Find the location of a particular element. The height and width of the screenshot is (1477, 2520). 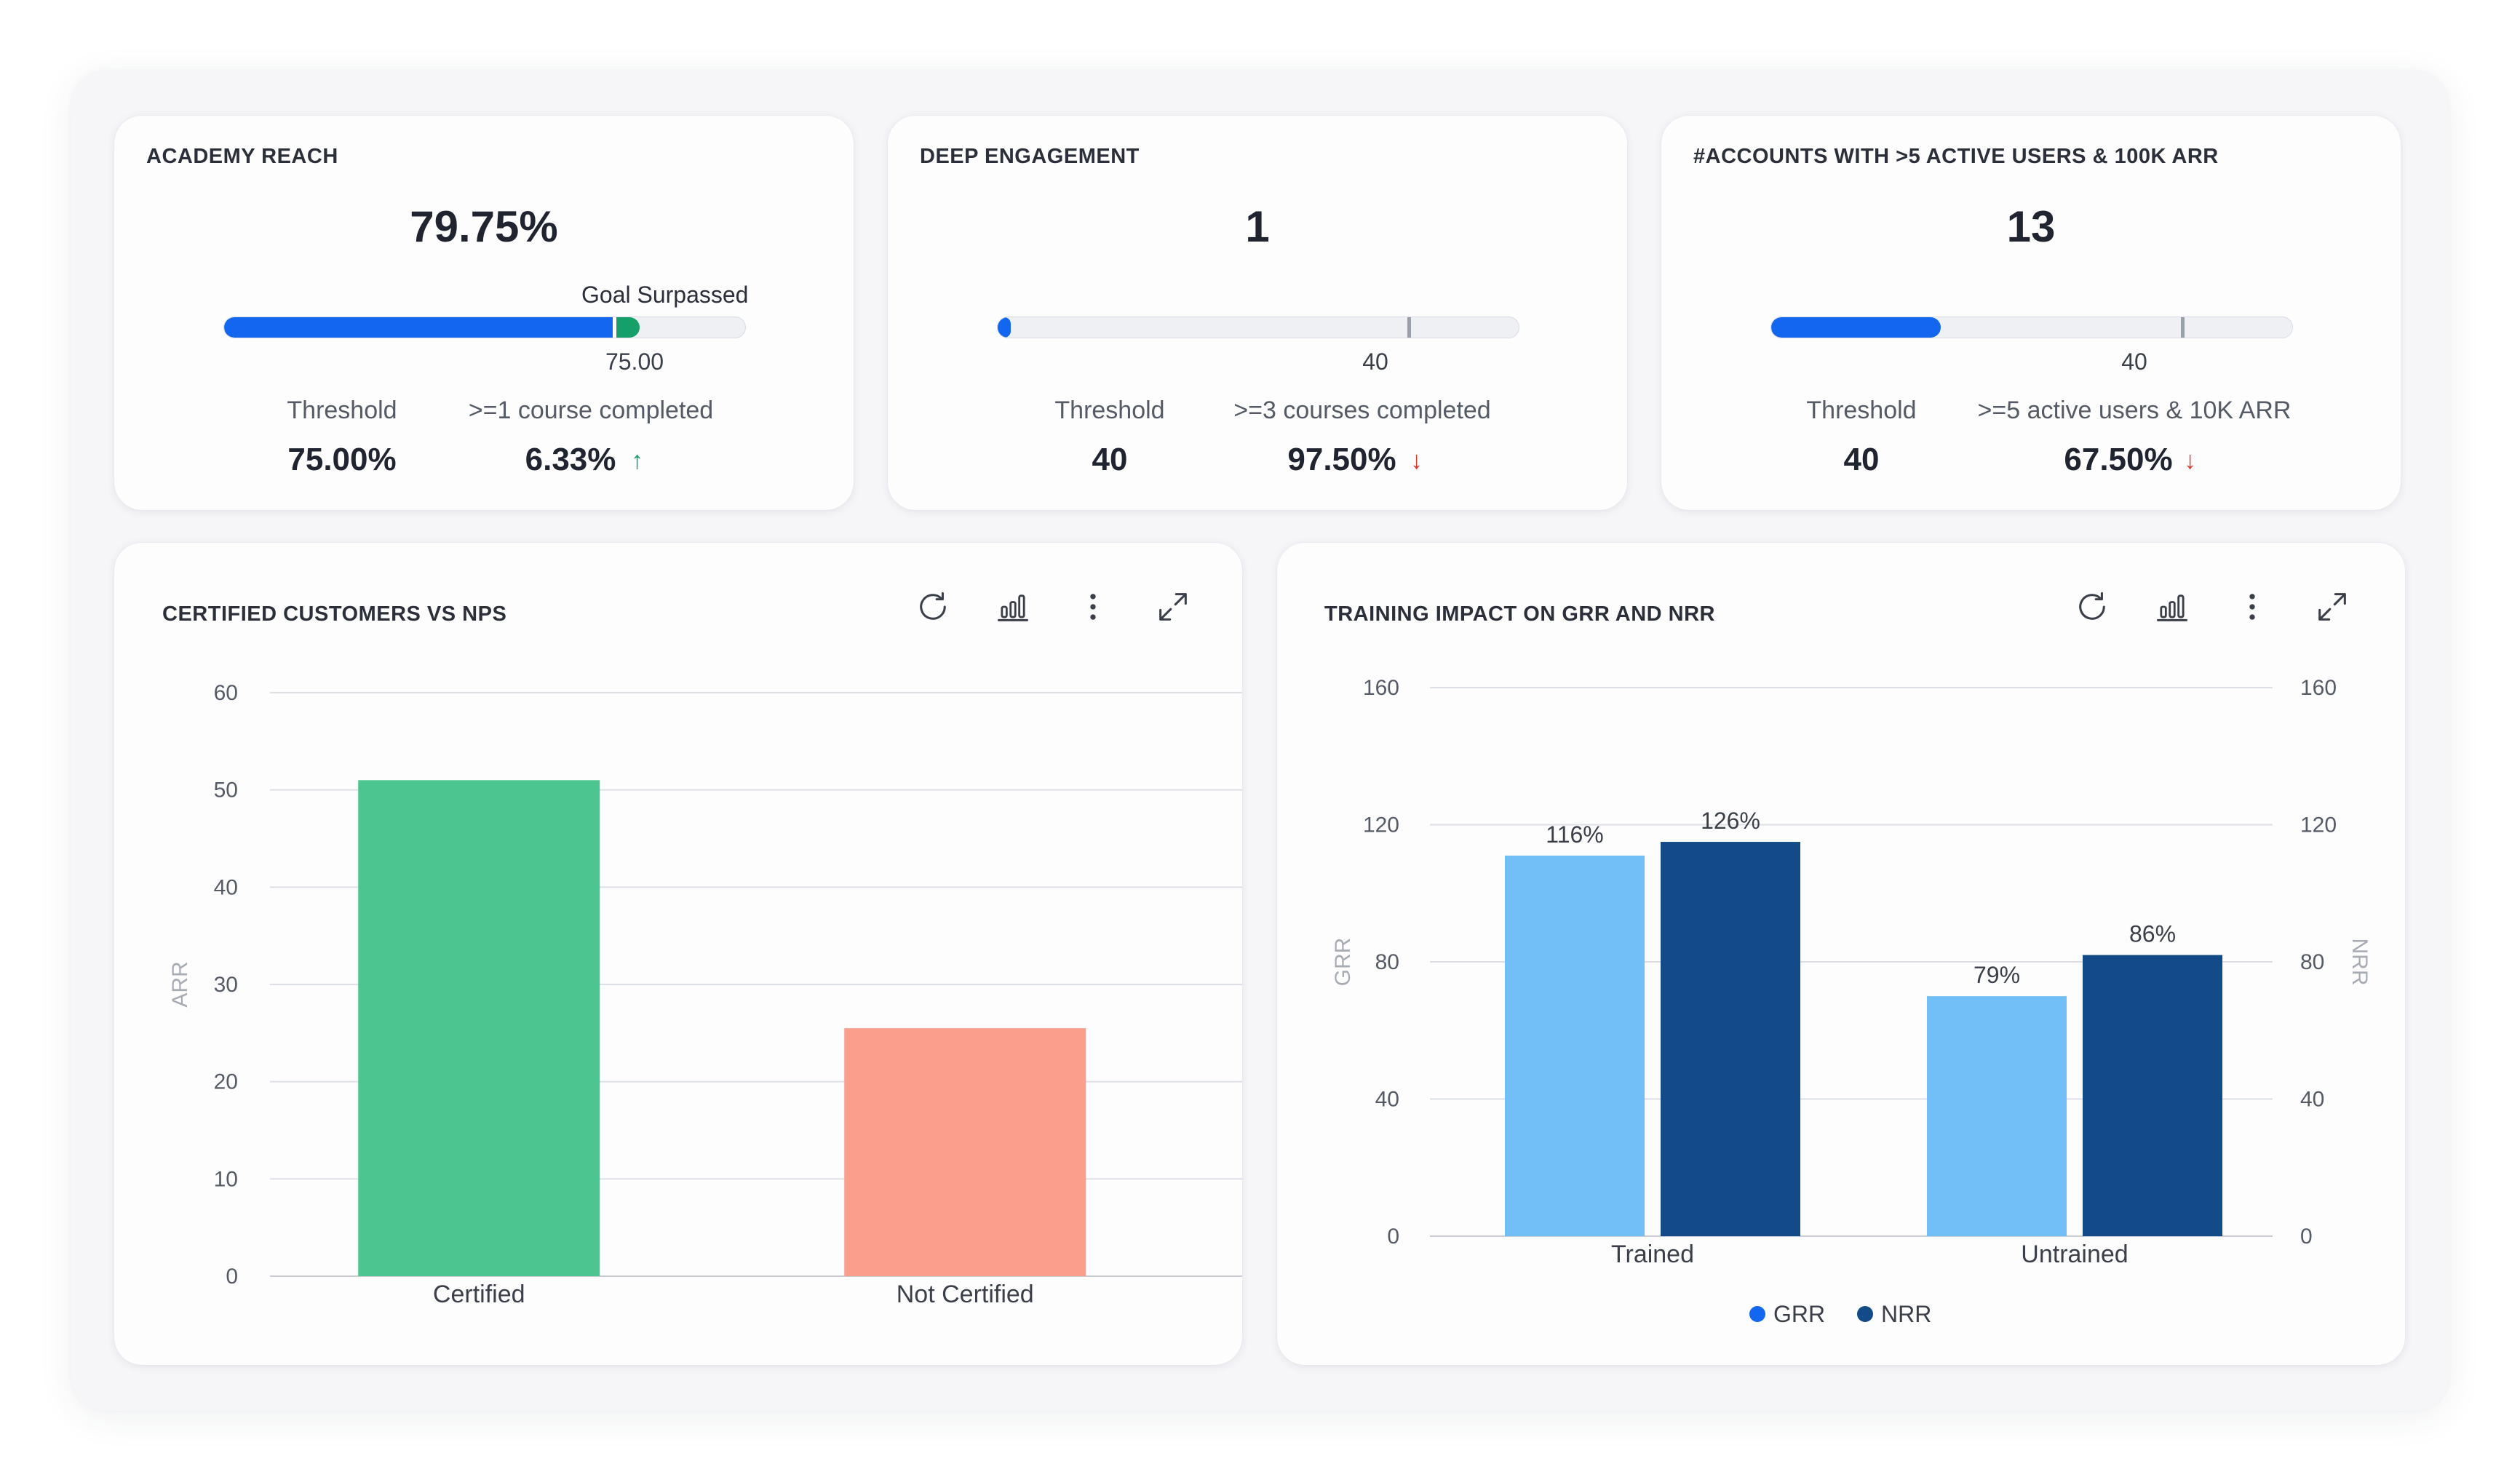

chart-title: CERTIFIED CUSTOMERS VS NPS is located at coordinates (334, 614).